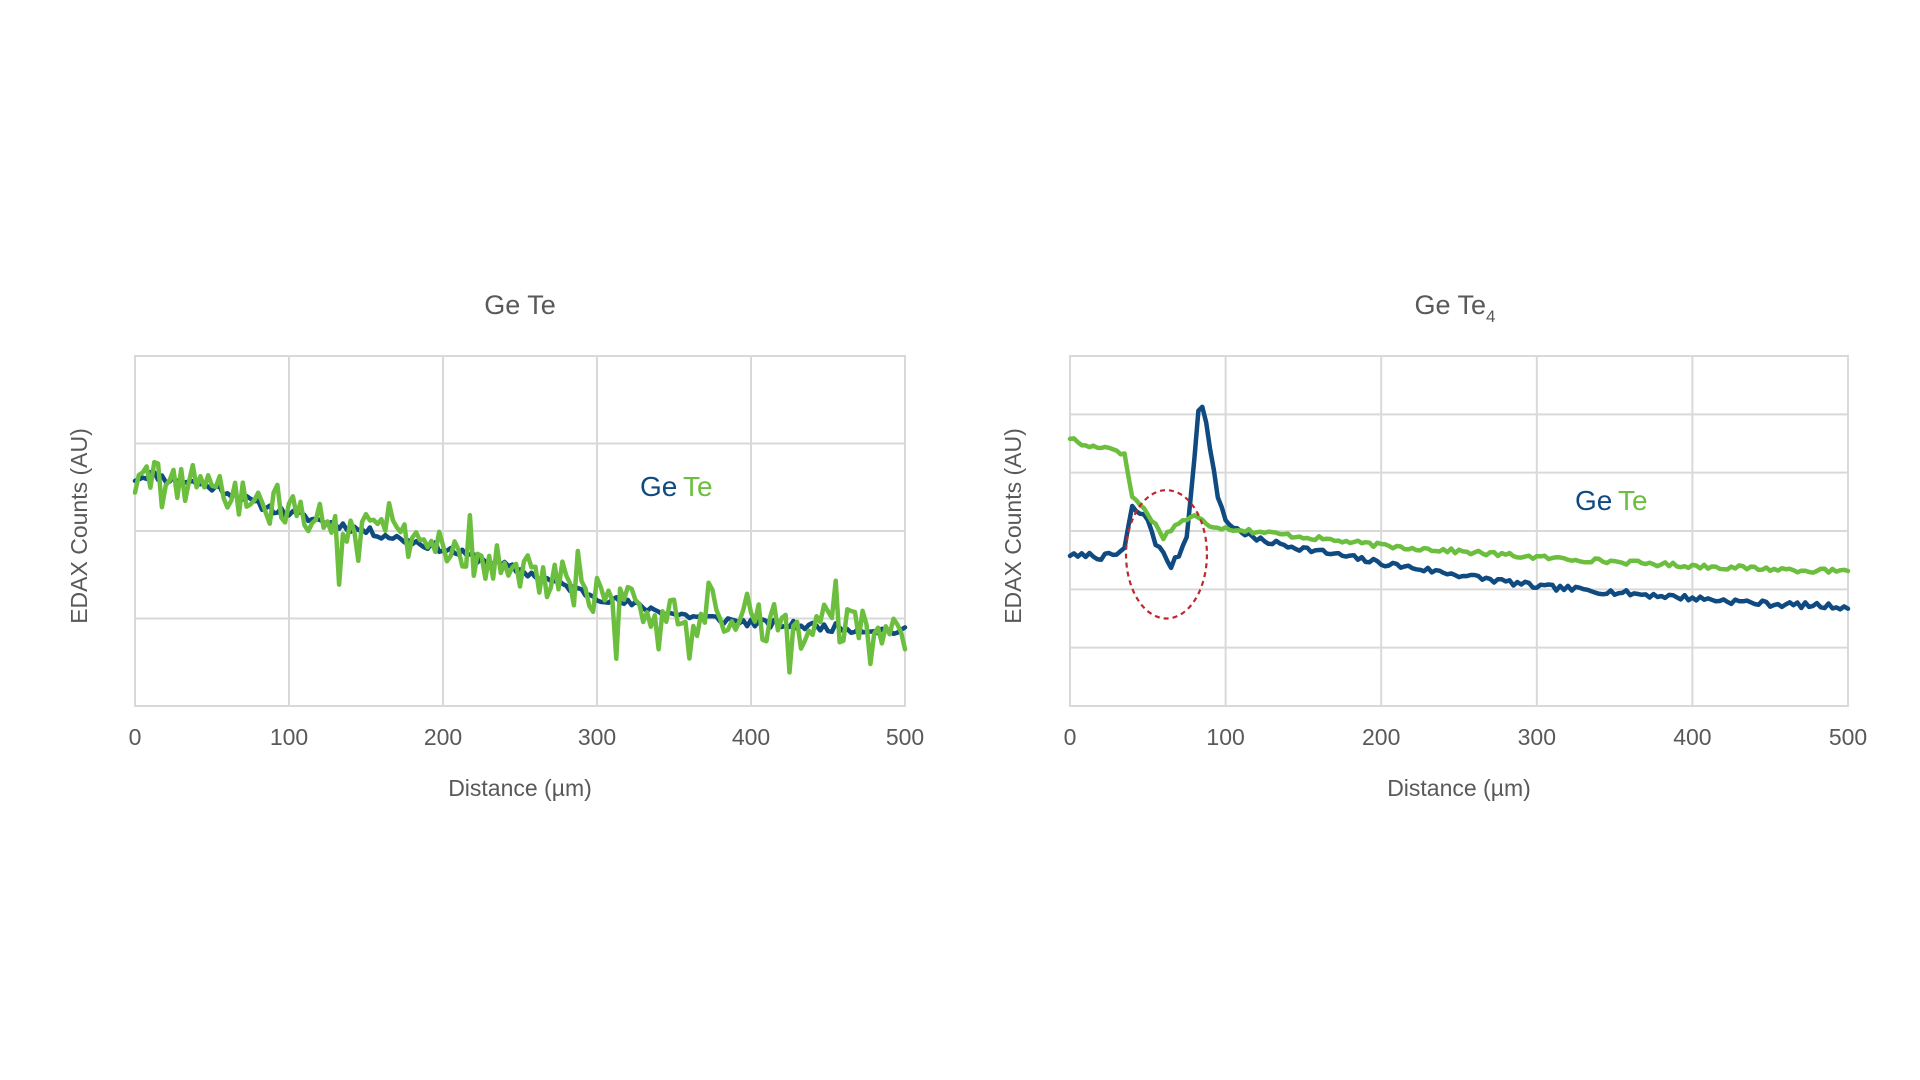  I want to click on chart-title-subscript: 4, so click(1490, 316).